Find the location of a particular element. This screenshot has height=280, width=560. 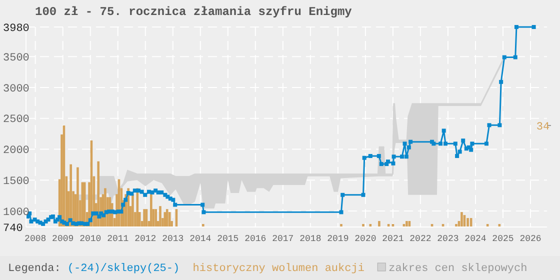

y-tick-label: 740 is located at coordinates (13, 228).